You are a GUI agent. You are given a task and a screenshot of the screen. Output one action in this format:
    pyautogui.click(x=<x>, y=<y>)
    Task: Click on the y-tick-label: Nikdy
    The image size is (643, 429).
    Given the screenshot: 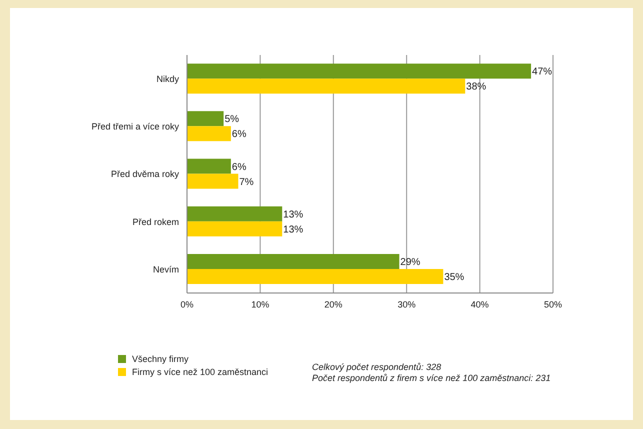 What is the action you would take?
    pyautogui.click(x=168, y=79)
    